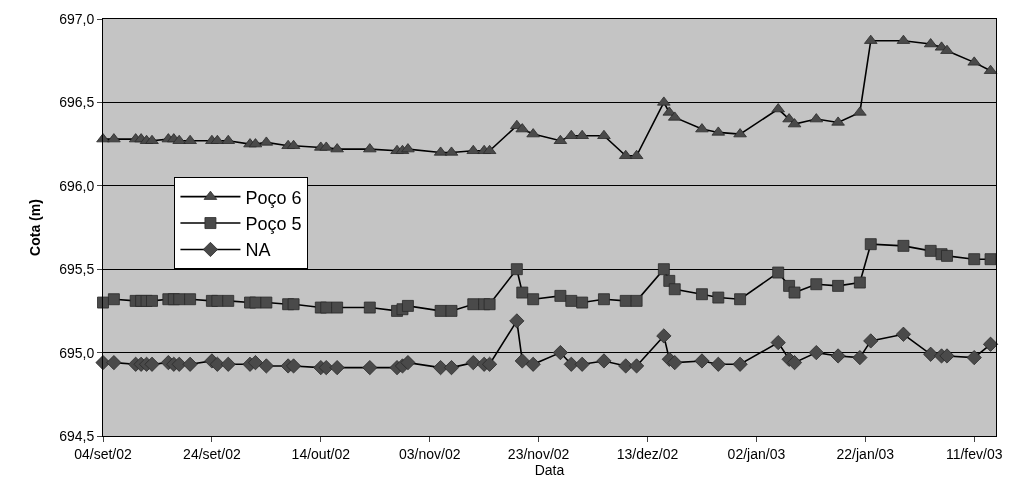 Image resolution: width=1019 pixels, height=498 pixels. I want to click on y-axis-title: Cota (m), so click(34, 227).